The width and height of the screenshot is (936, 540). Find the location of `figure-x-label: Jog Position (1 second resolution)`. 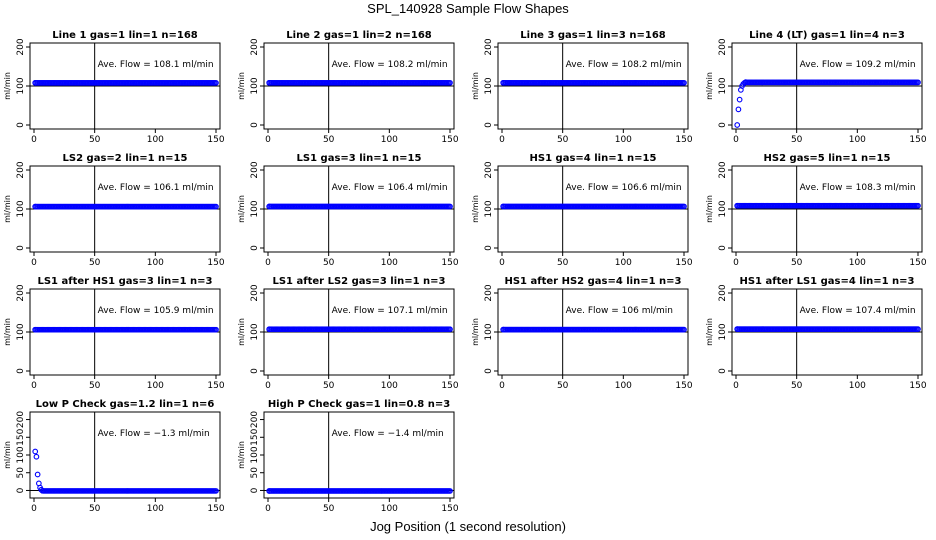

figure-x-label: Jog Position (1 second resolution) is located at coordinates (468, 526).